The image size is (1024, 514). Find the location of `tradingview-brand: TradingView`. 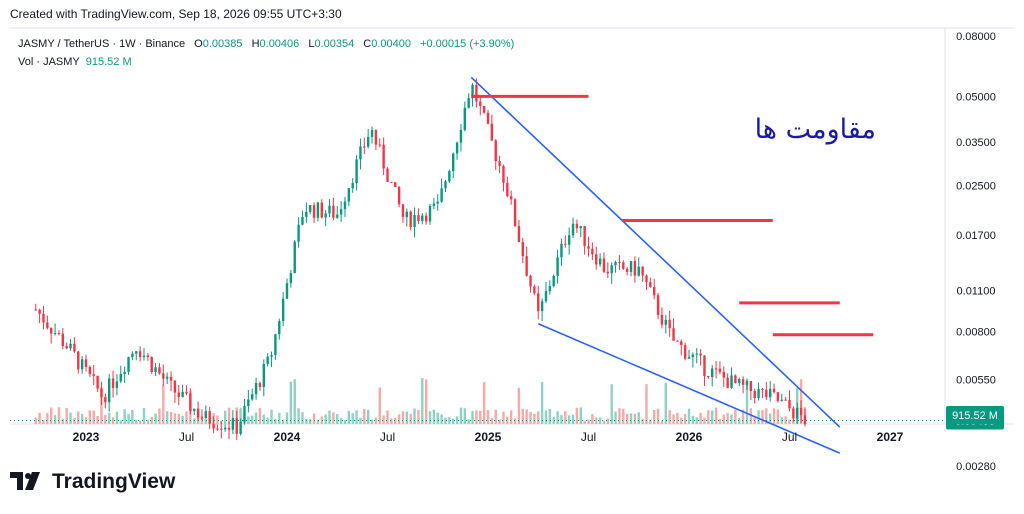

tradingview-brand: TradingView is located at coordinates (92, 482).